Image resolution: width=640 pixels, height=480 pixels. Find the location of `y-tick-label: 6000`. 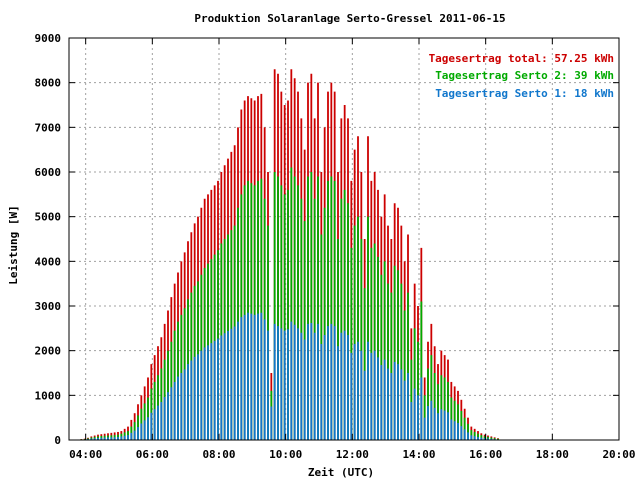

y-tick-label: 6000 is located at coordinates (48, 172).